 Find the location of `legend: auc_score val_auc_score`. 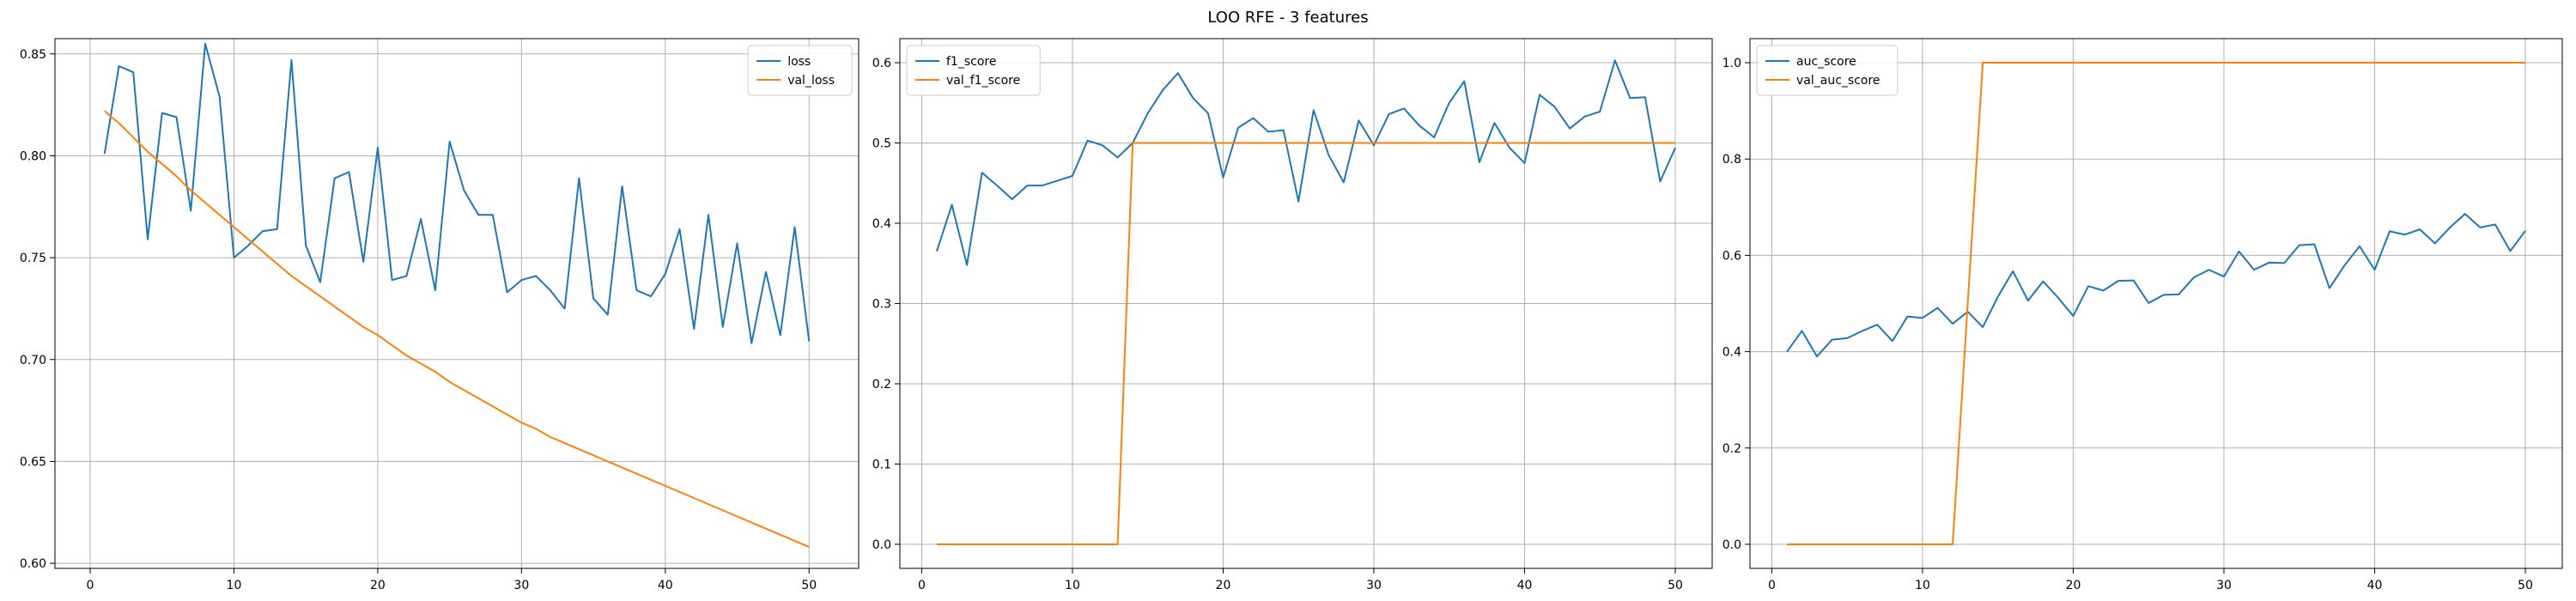

legend: auc_score val_auc_score is located at coordinates (1828, 70).